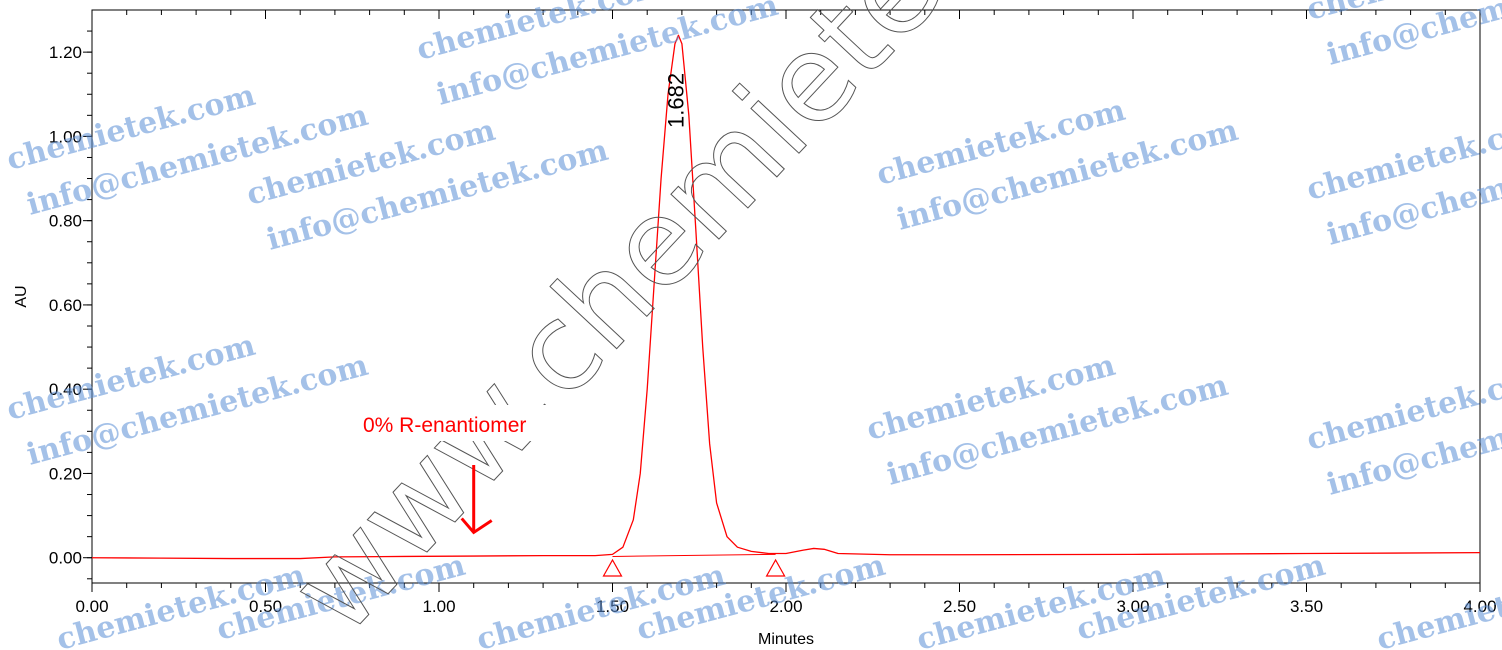 The image size is (1502, 650). What do you see at coordinates (612, 606) in the screenshot?
I see `x-tick-label: 1.50` at bounding box center [612, 606].